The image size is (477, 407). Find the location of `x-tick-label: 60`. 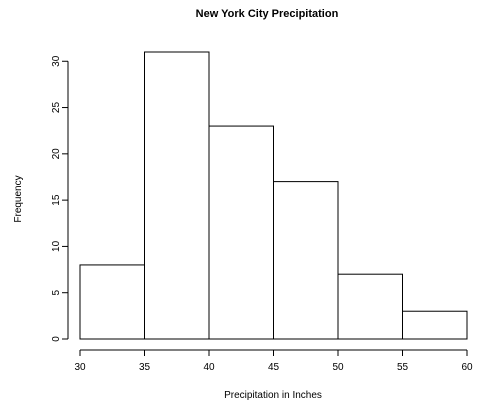

x-tick-label: 60 is located at coordinates (467, 367).